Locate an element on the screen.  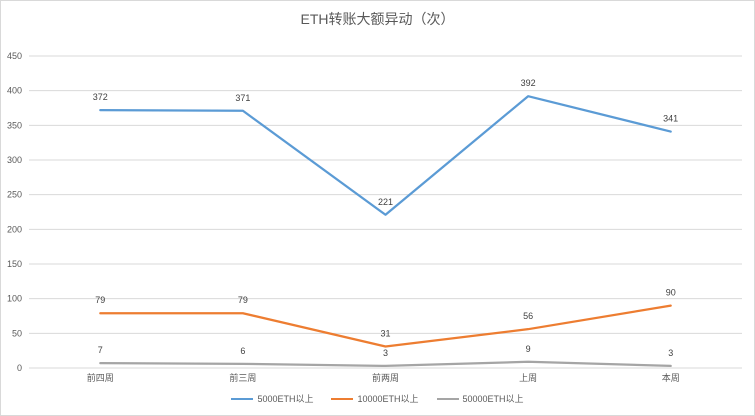
x-tick-label: 本周 is located at coordinates (671, 377).